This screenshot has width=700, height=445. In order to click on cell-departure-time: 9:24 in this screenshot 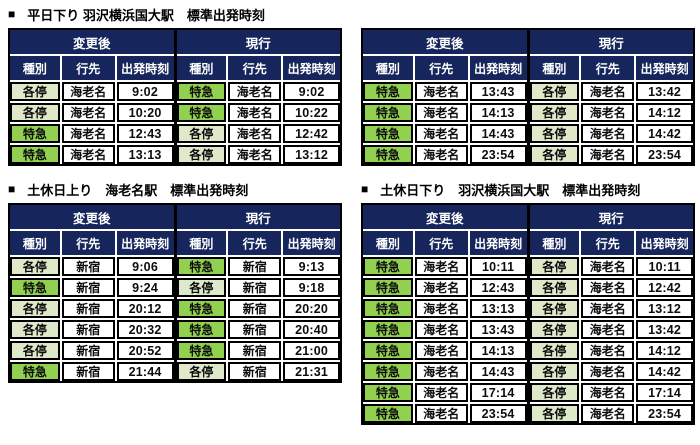, I will do `click(145, 287)`.